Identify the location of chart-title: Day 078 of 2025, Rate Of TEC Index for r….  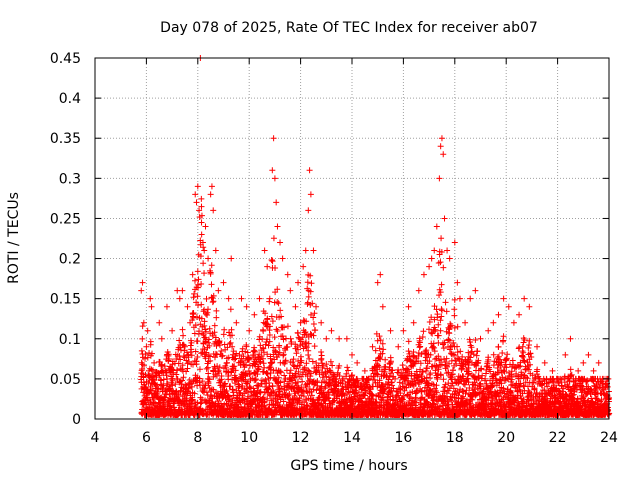
(349, 28).